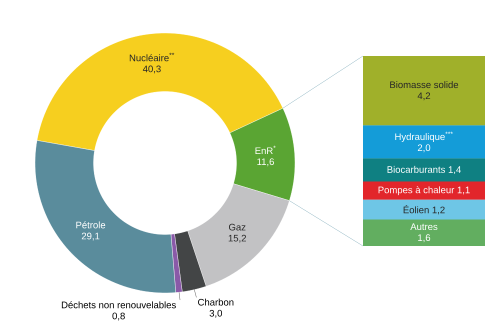 The height and width of the screenshot is (328, 500). Describe the element at coordinates (118, 316) in the screenshot. I see `data-label: 0,8` at that location.